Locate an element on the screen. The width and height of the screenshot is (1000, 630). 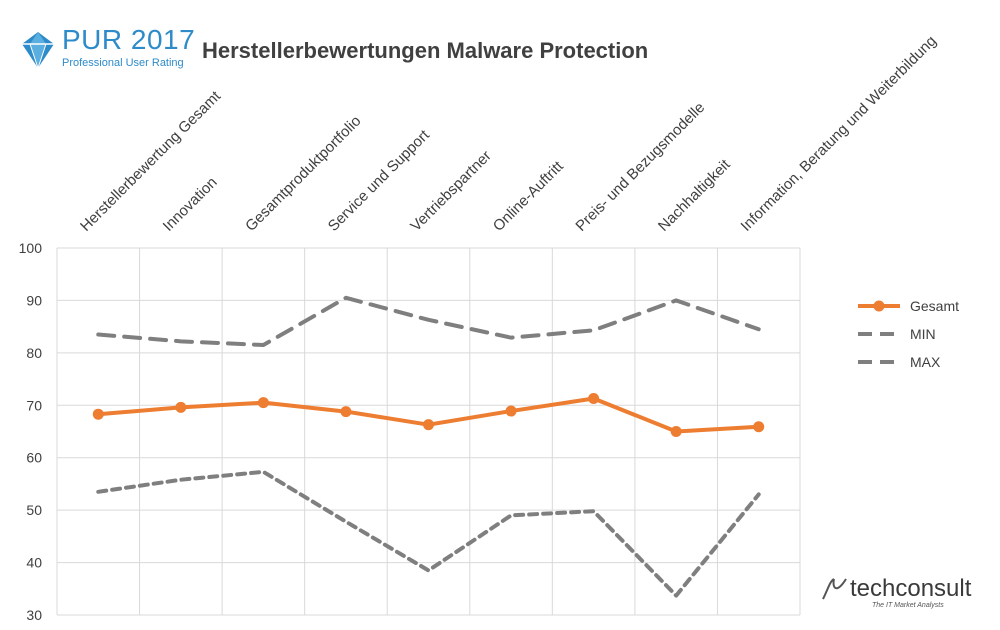
techconsult-mark-icon is located at coordinates (834, 589).